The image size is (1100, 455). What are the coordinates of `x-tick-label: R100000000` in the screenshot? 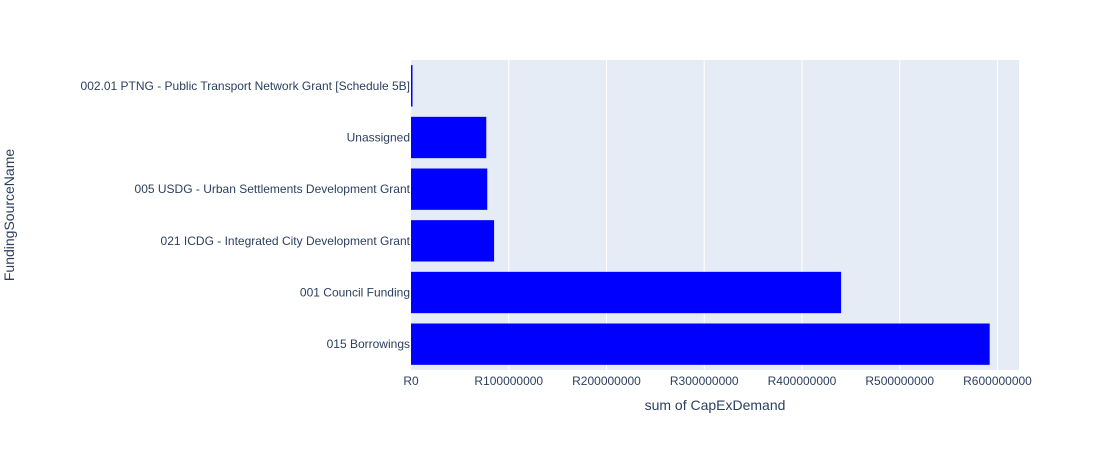 It's located at (508, 381).